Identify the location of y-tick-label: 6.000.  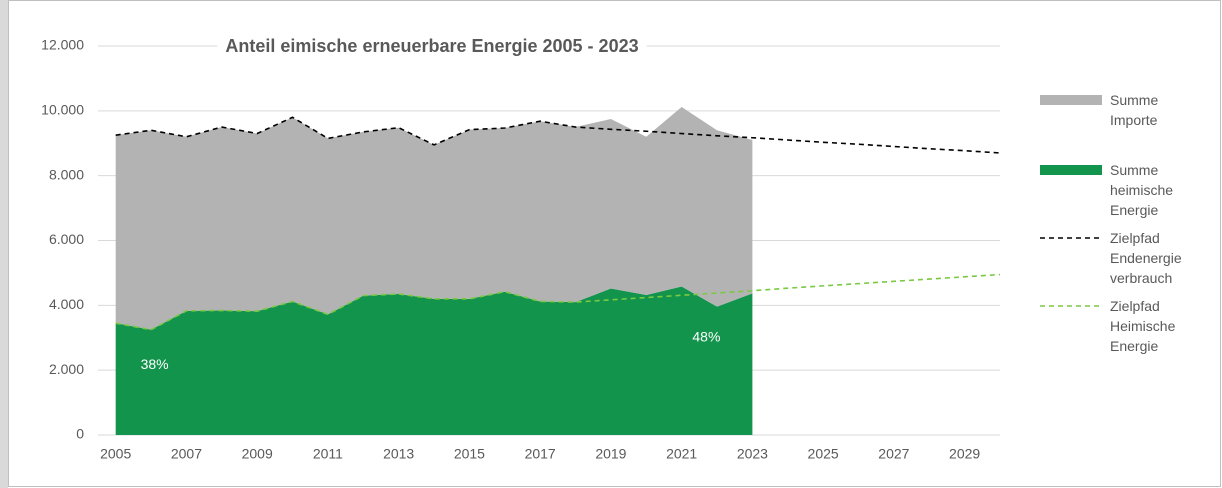
(66, 239).